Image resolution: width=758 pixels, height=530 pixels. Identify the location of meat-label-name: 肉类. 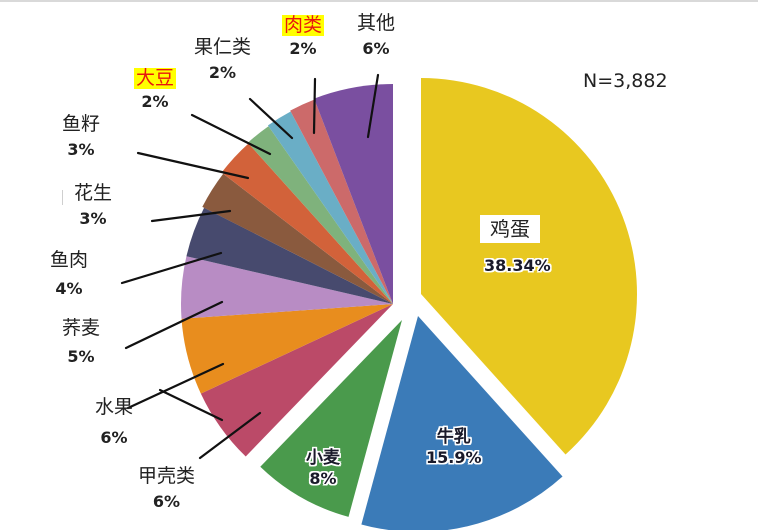
(303, 25).